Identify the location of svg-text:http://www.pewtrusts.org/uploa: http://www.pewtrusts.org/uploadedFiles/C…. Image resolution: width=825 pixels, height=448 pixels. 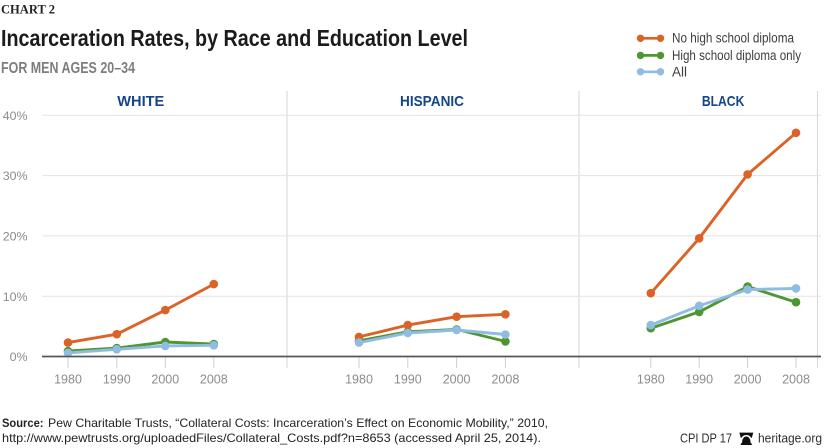
(271, 438).